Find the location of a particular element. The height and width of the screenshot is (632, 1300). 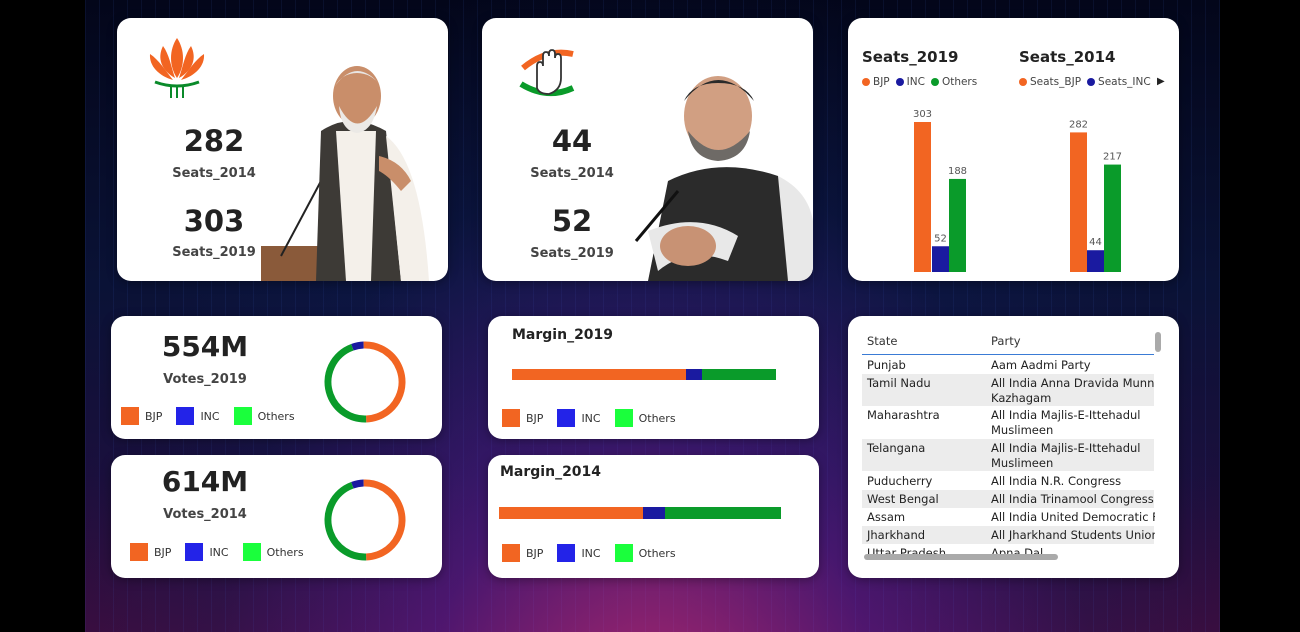

party-line: All India Anna Dravida Munnetra is located at coordinates (1073, 383).